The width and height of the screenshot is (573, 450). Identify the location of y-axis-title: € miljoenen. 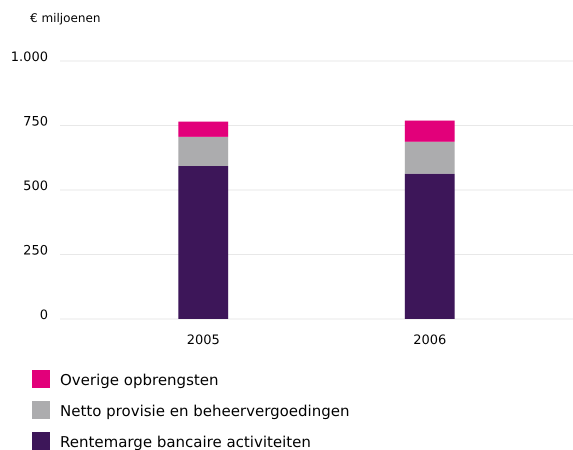
(65, 18).